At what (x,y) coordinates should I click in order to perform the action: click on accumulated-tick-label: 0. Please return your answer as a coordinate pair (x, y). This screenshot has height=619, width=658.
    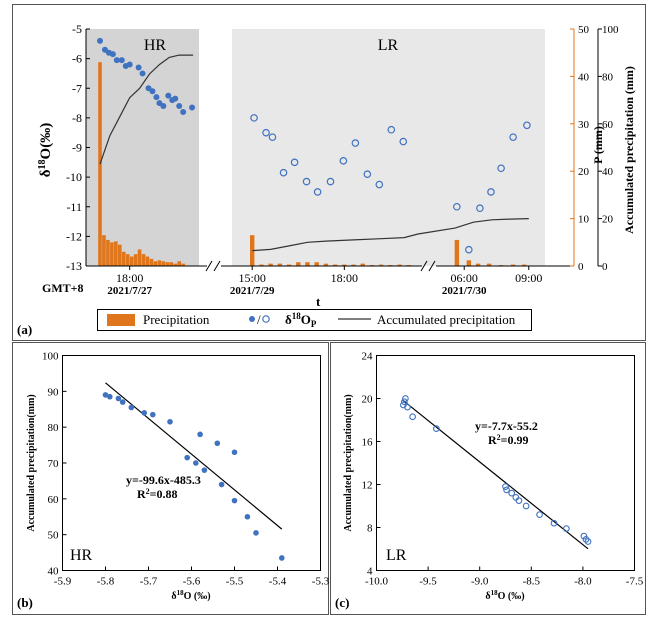
    Looking at the image, I should click on (605, 267).